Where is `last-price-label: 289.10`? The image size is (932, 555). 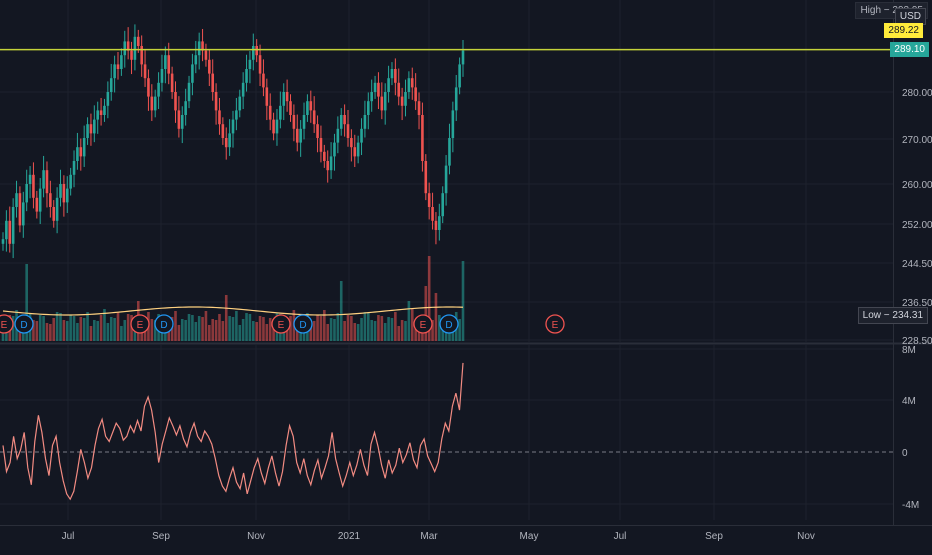 last-price-label: 289.10 is located at coordinates (909, 49).